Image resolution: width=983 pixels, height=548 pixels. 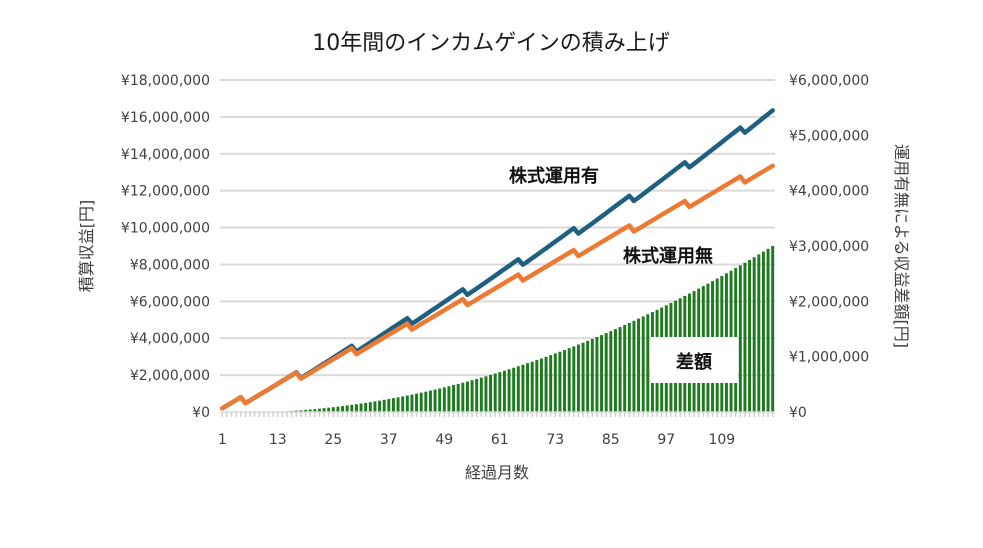 I want to click on x-tick-label: 85, so click(x=611, y=440).